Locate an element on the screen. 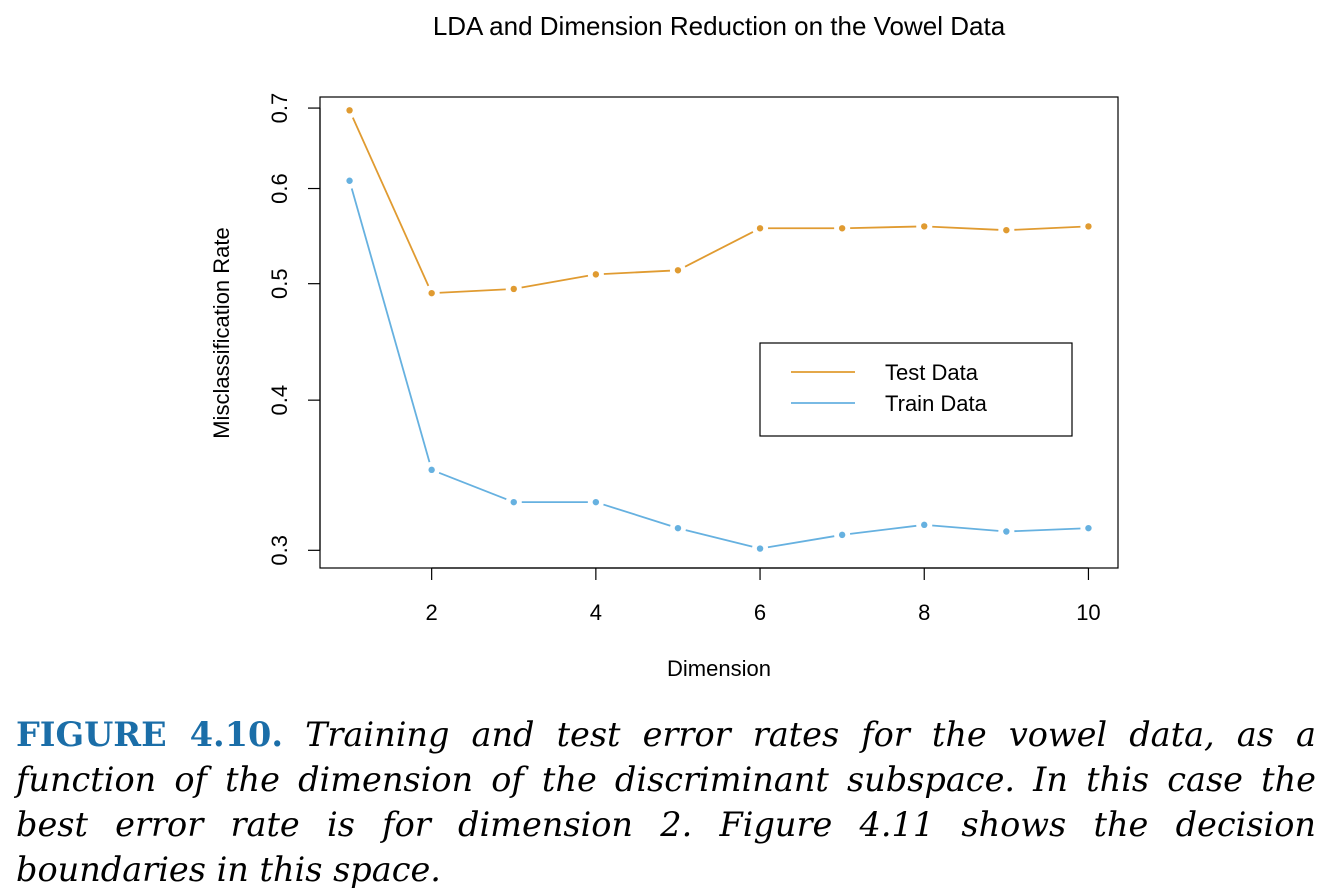 The image size is (1324, 892). x-tick-label: 2 is located at coordinates (432, 612).